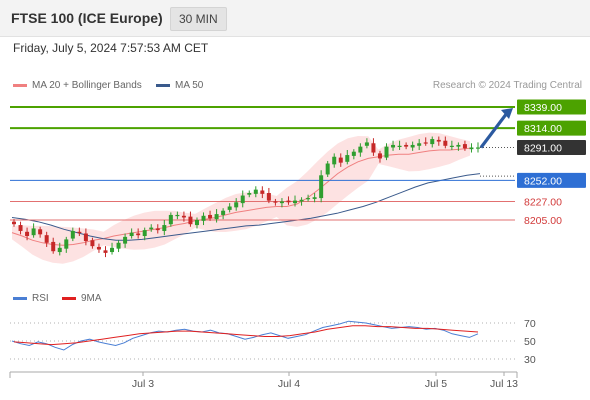 The height and width of the screenshot is (400, 590). What do you see at coordinates (91, 298) in the screenshot?
I see `legend-rsi-ma-label: 9MA` at bounding box center [91, 298].